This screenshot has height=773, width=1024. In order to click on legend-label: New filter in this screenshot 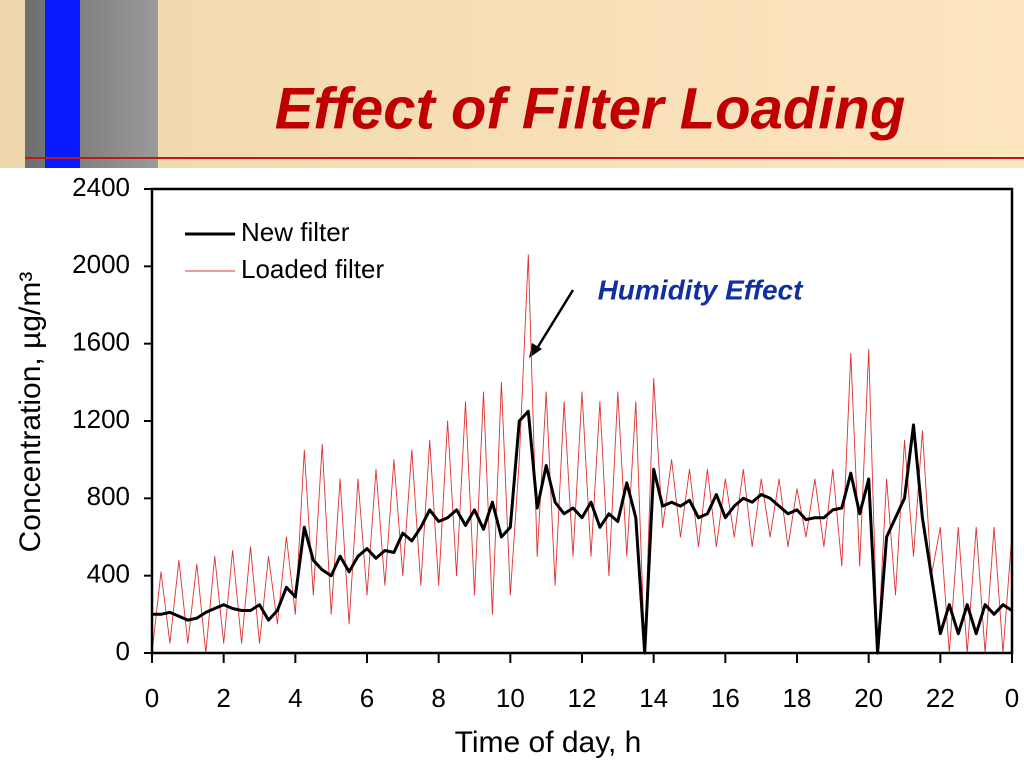, I will do `click(295, 232)`.